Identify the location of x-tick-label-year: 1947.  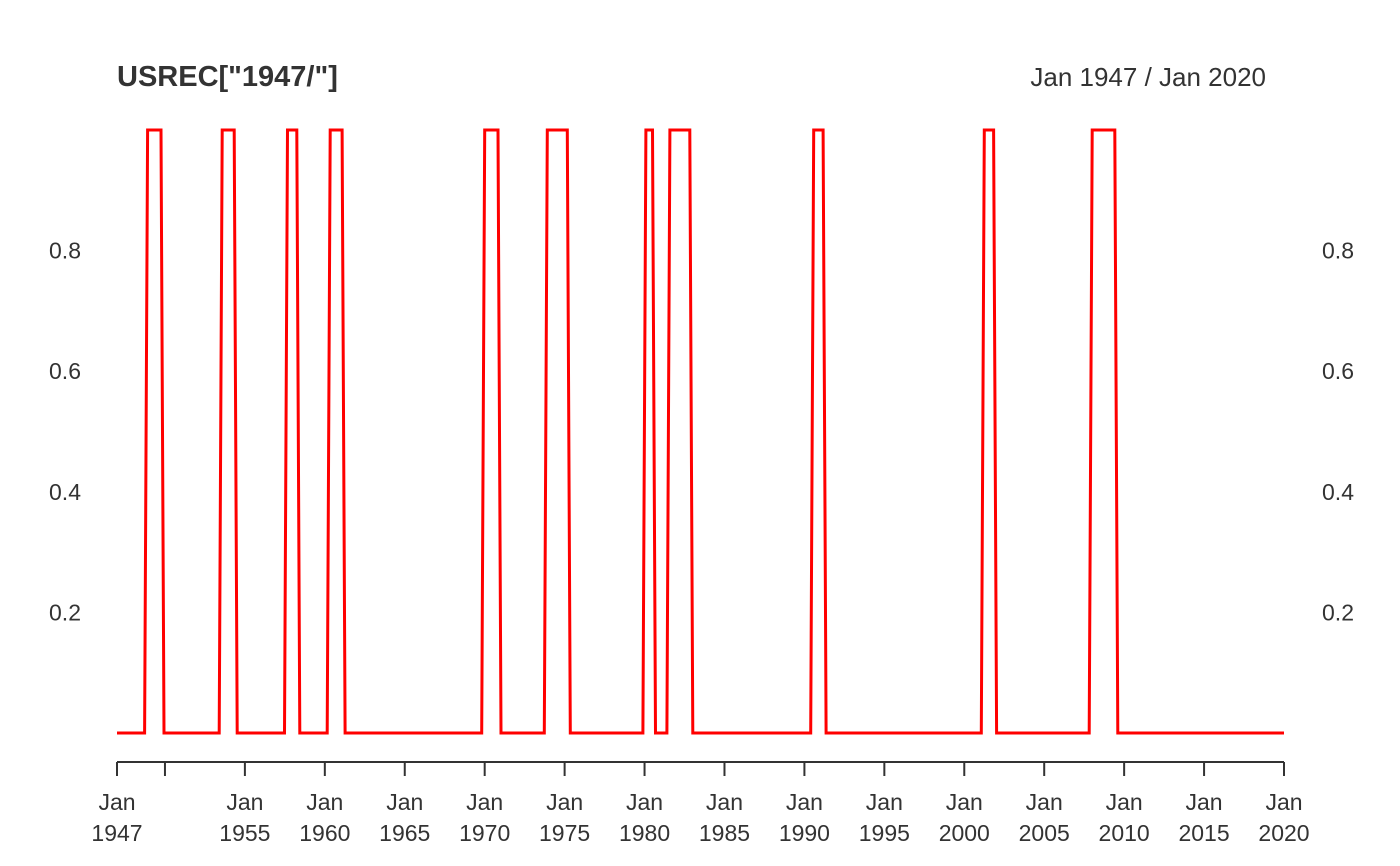
(116, 833).